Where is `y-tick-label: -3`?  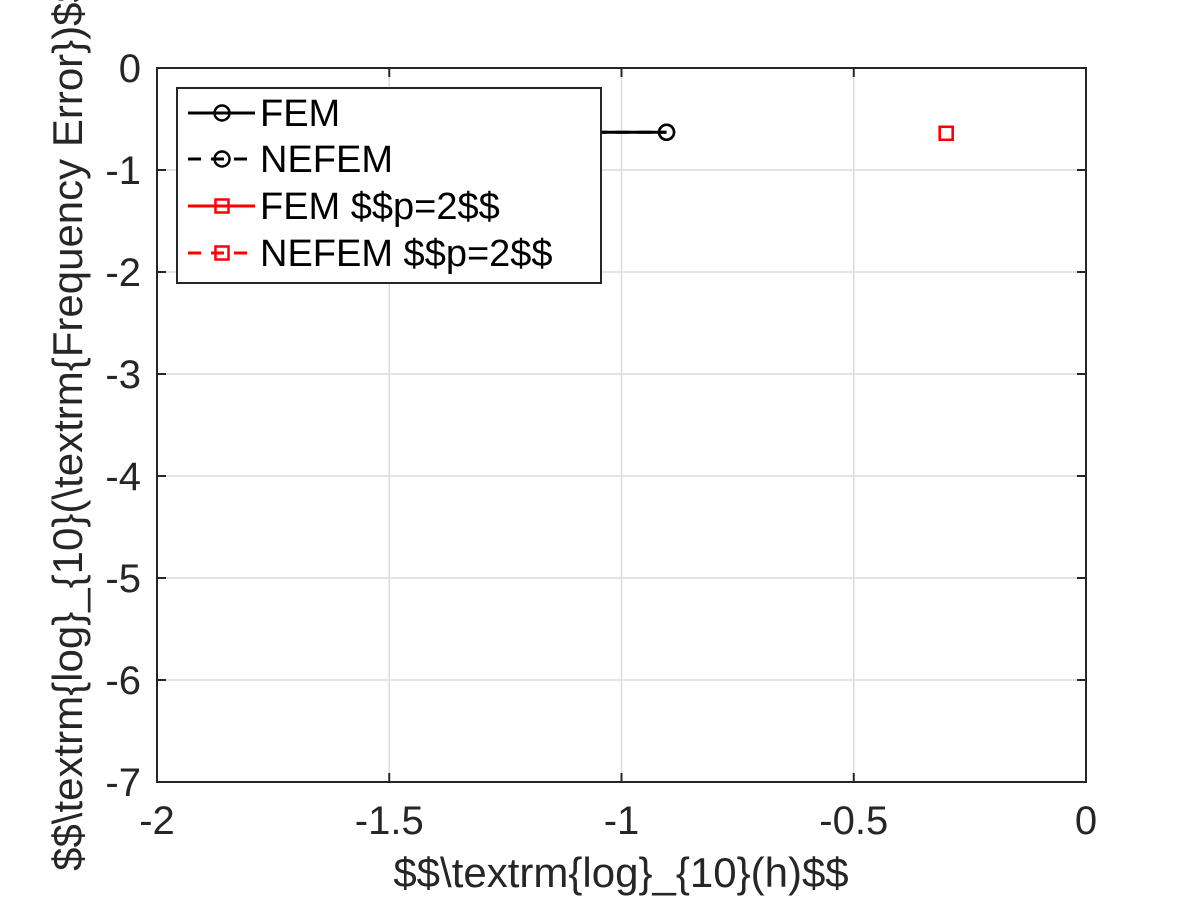
y-tick-label: -3 is located at coordinates (123, 375).